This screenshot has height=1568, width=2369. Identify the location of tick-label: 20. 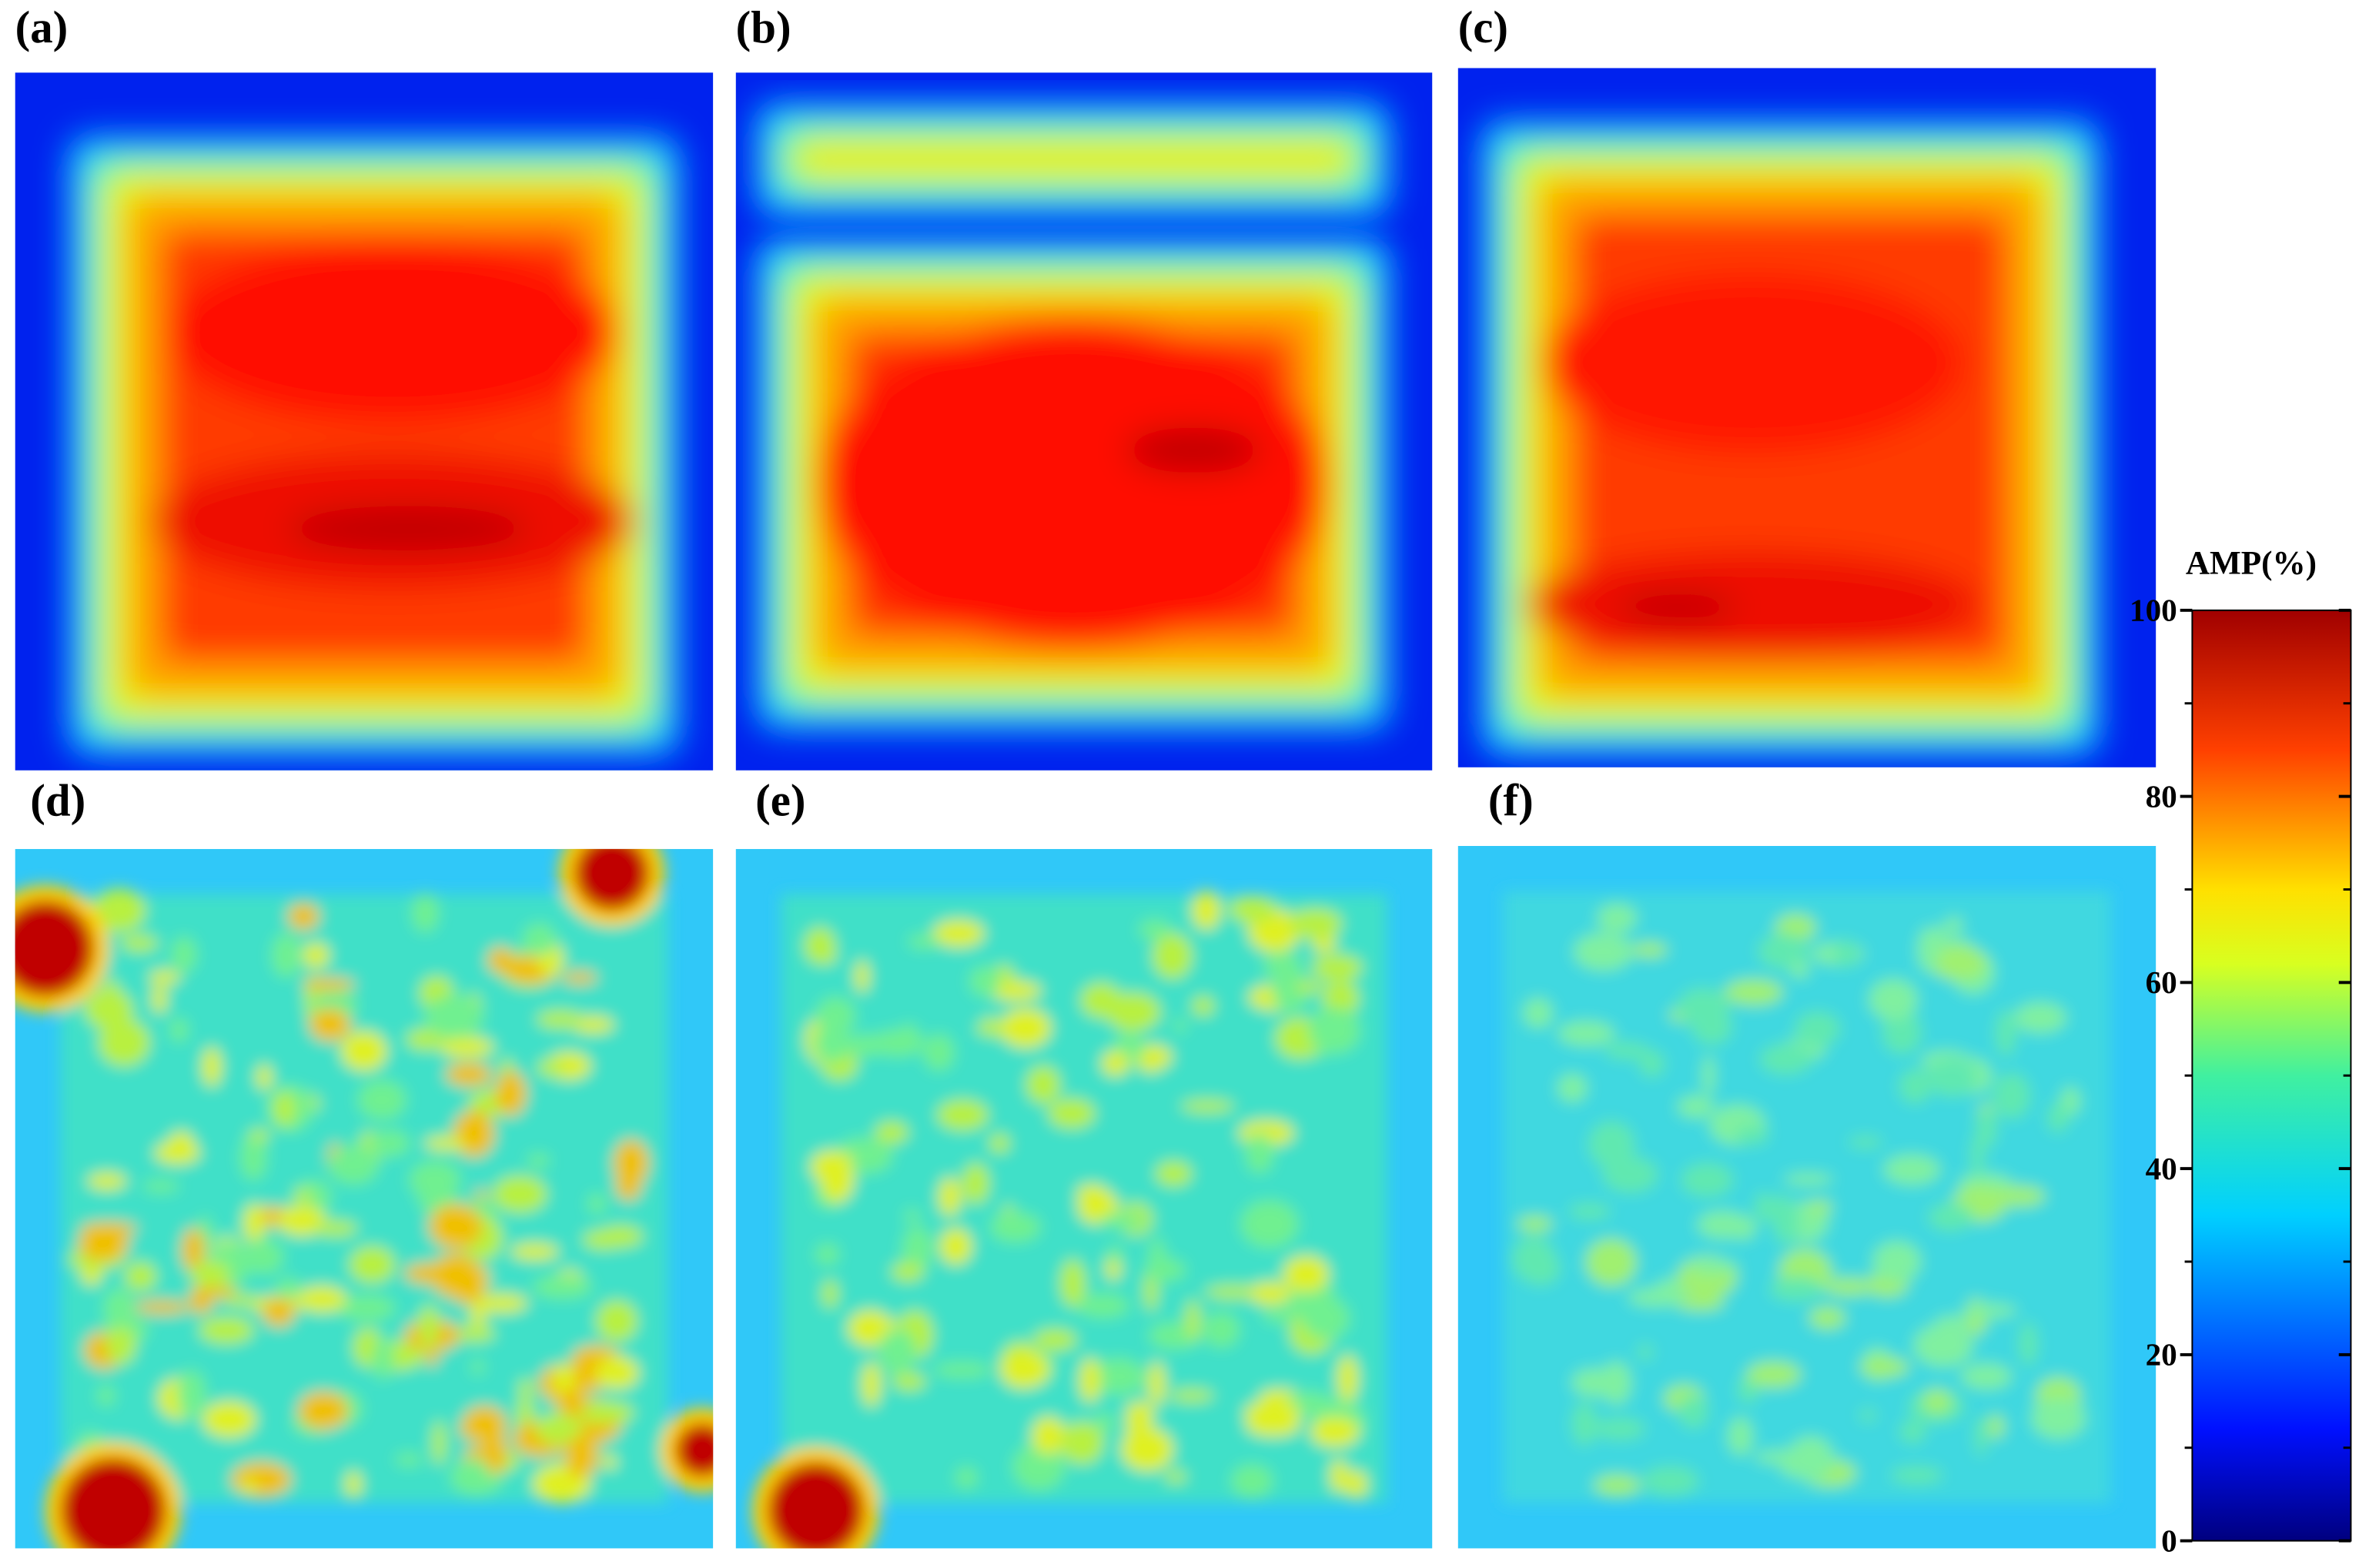
(2161, 1354).